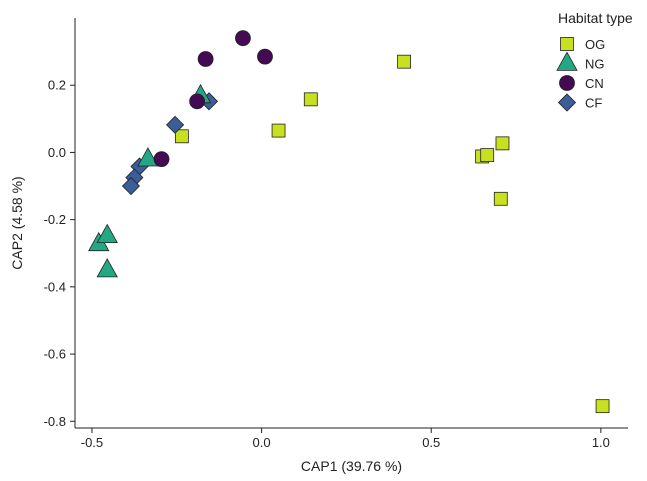 This screenshot has height=481, width=647. Describe the element at coordinates (567, 102) in the screenshot. I see `legend-marker-cf` at that location.